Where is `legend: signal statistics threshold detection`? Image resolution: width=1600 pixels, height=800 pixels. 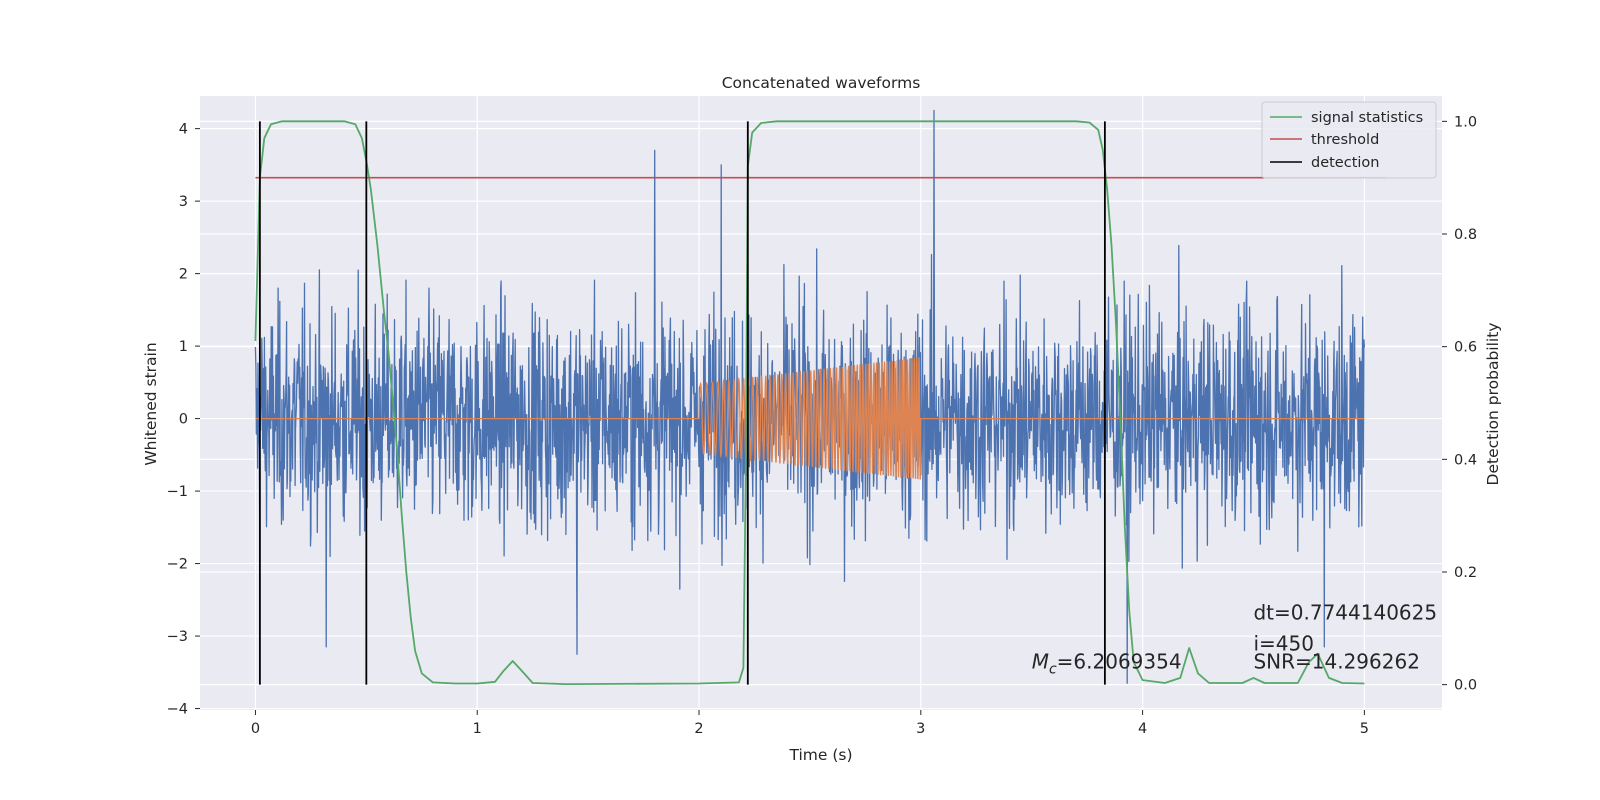
legend: signal statistics threshold detection is located at coordinates (1349, 140).